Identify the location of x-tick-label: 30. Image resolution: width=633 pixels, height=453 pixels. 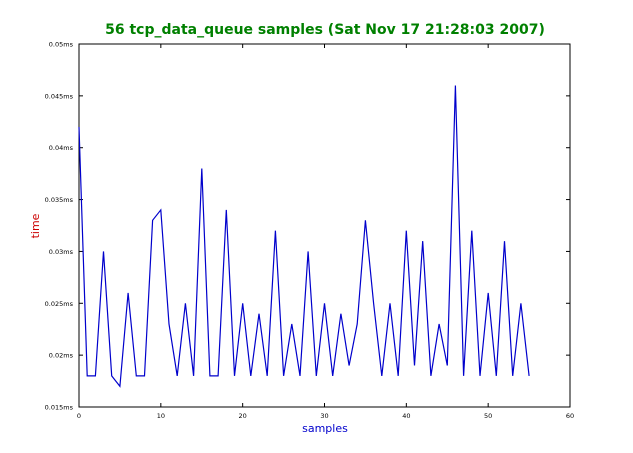
(324, 416).